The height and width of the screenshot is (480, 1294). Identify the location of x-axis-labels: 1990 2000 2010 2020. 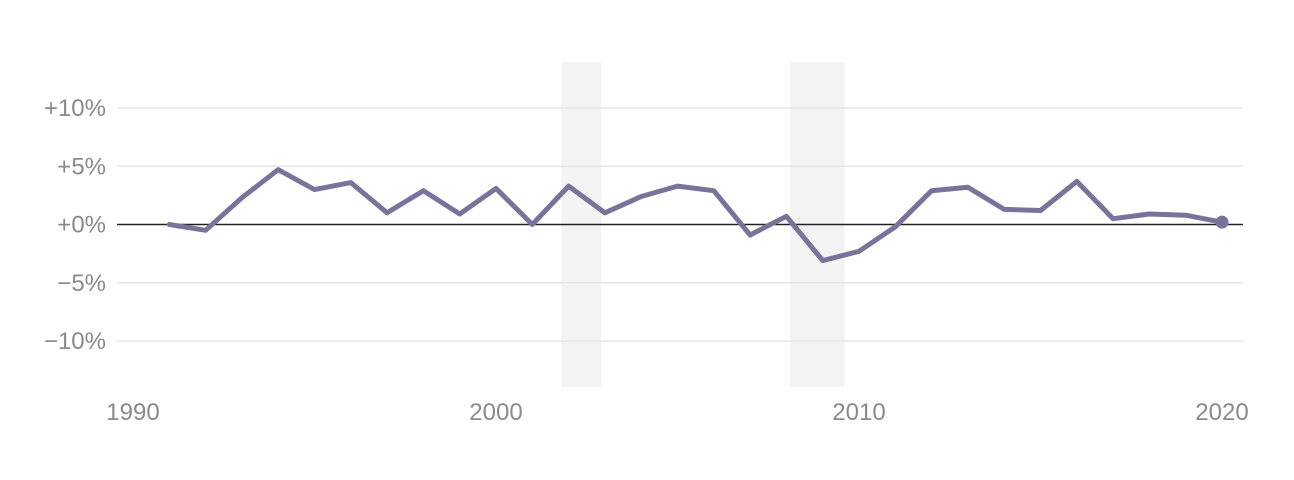
(677, 412).